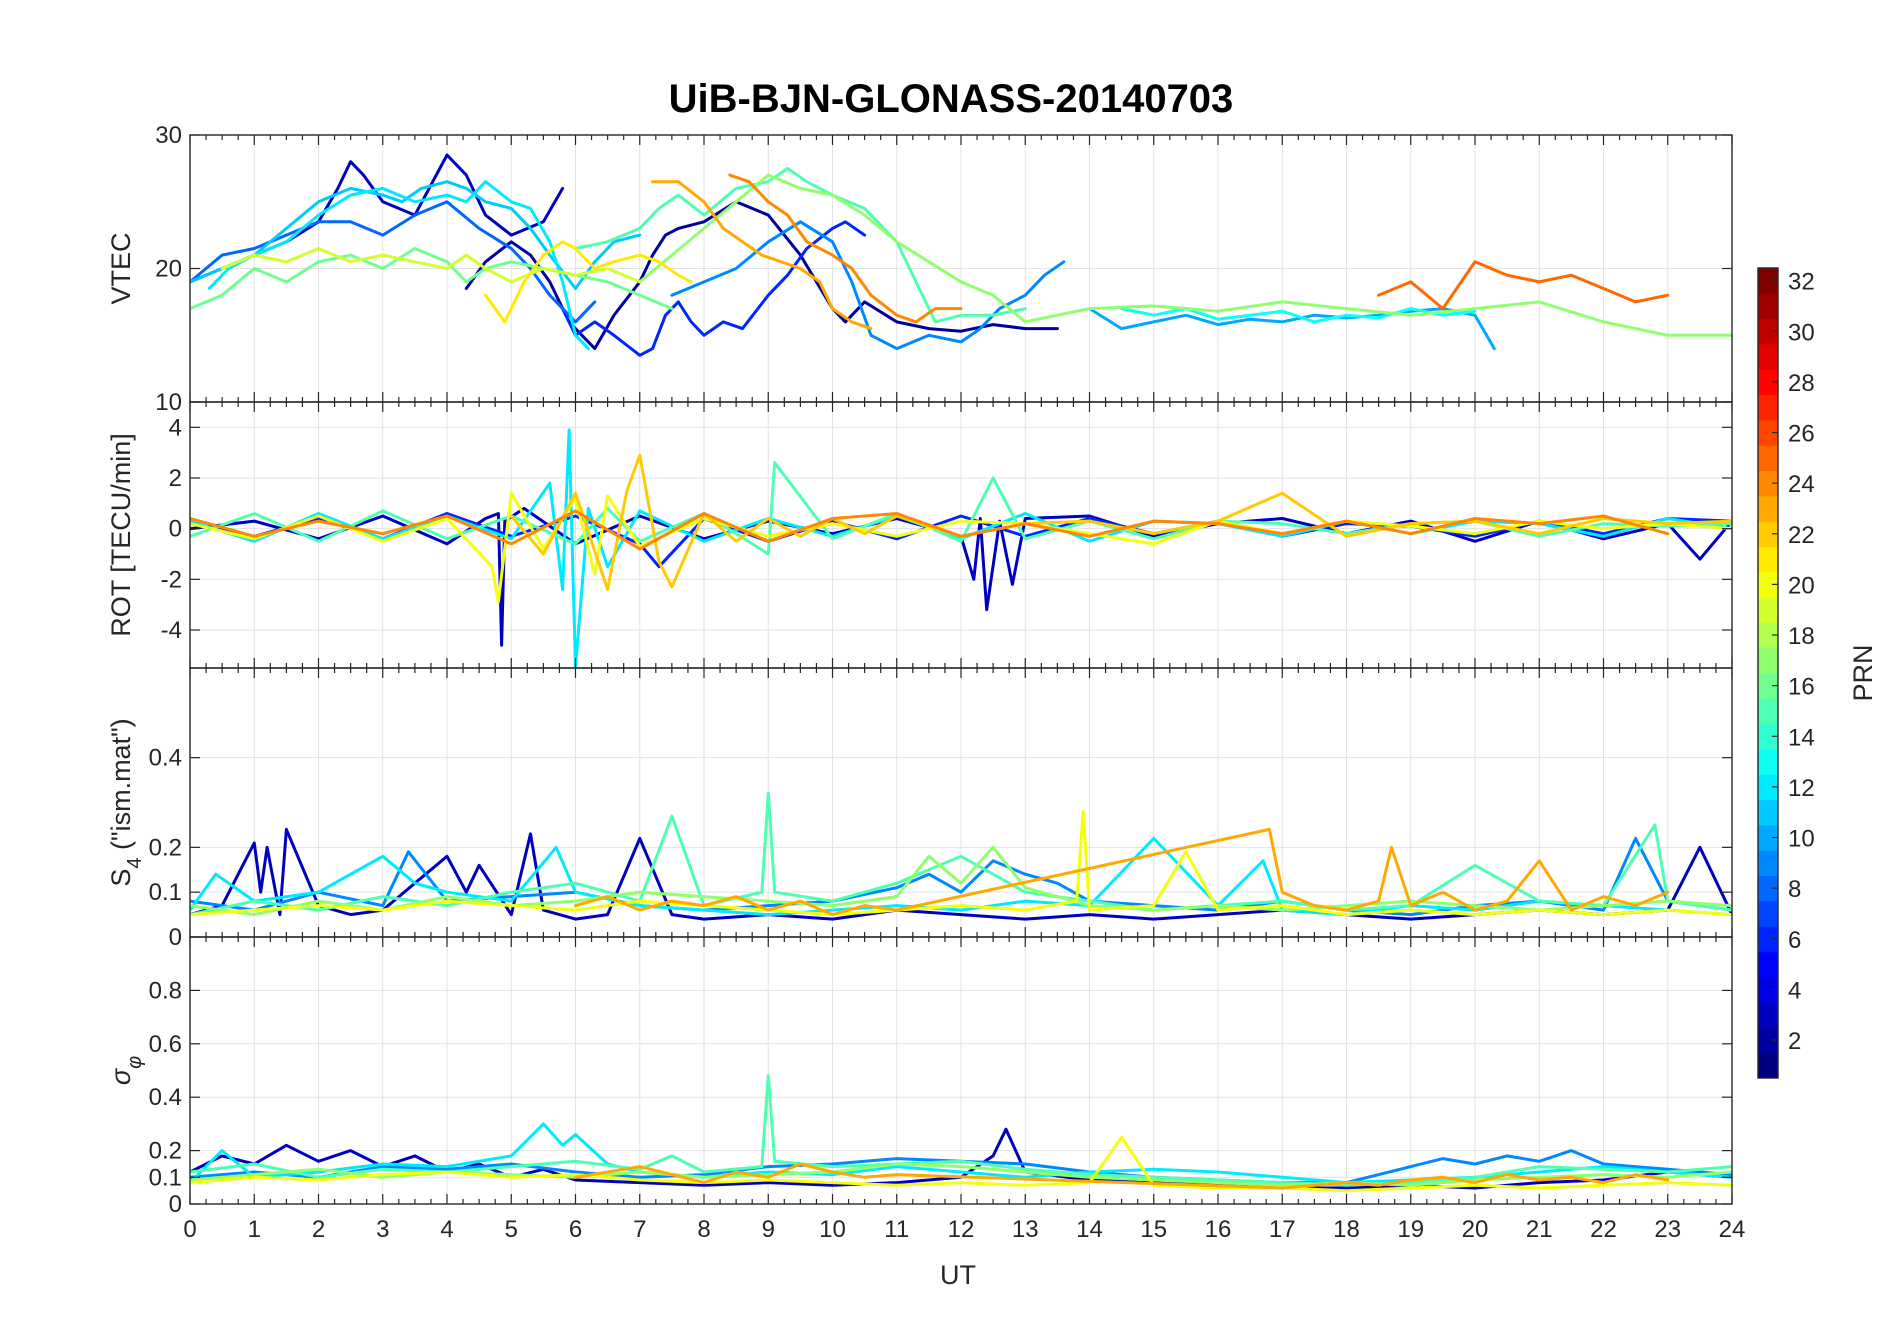  I want to click on colorbar-tick-label: 24, so click(1801, 484).